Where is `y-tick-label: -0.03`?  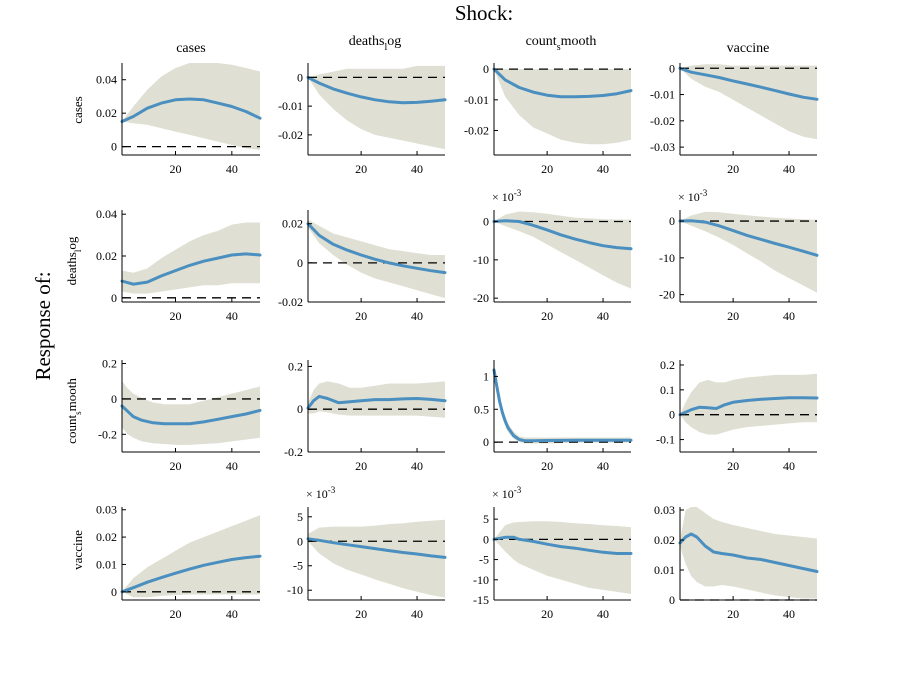 y-tick-label: -0.03 is located at coordinates (662, 147).